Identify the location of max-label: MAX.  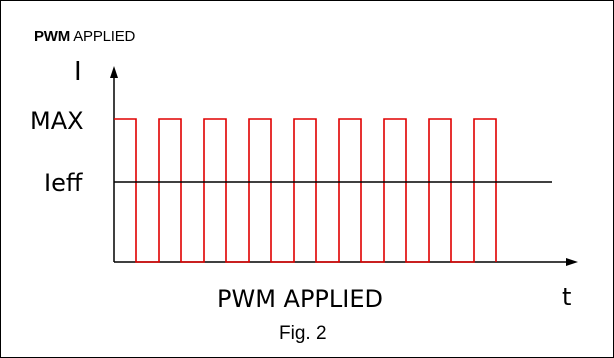
(57, 121).